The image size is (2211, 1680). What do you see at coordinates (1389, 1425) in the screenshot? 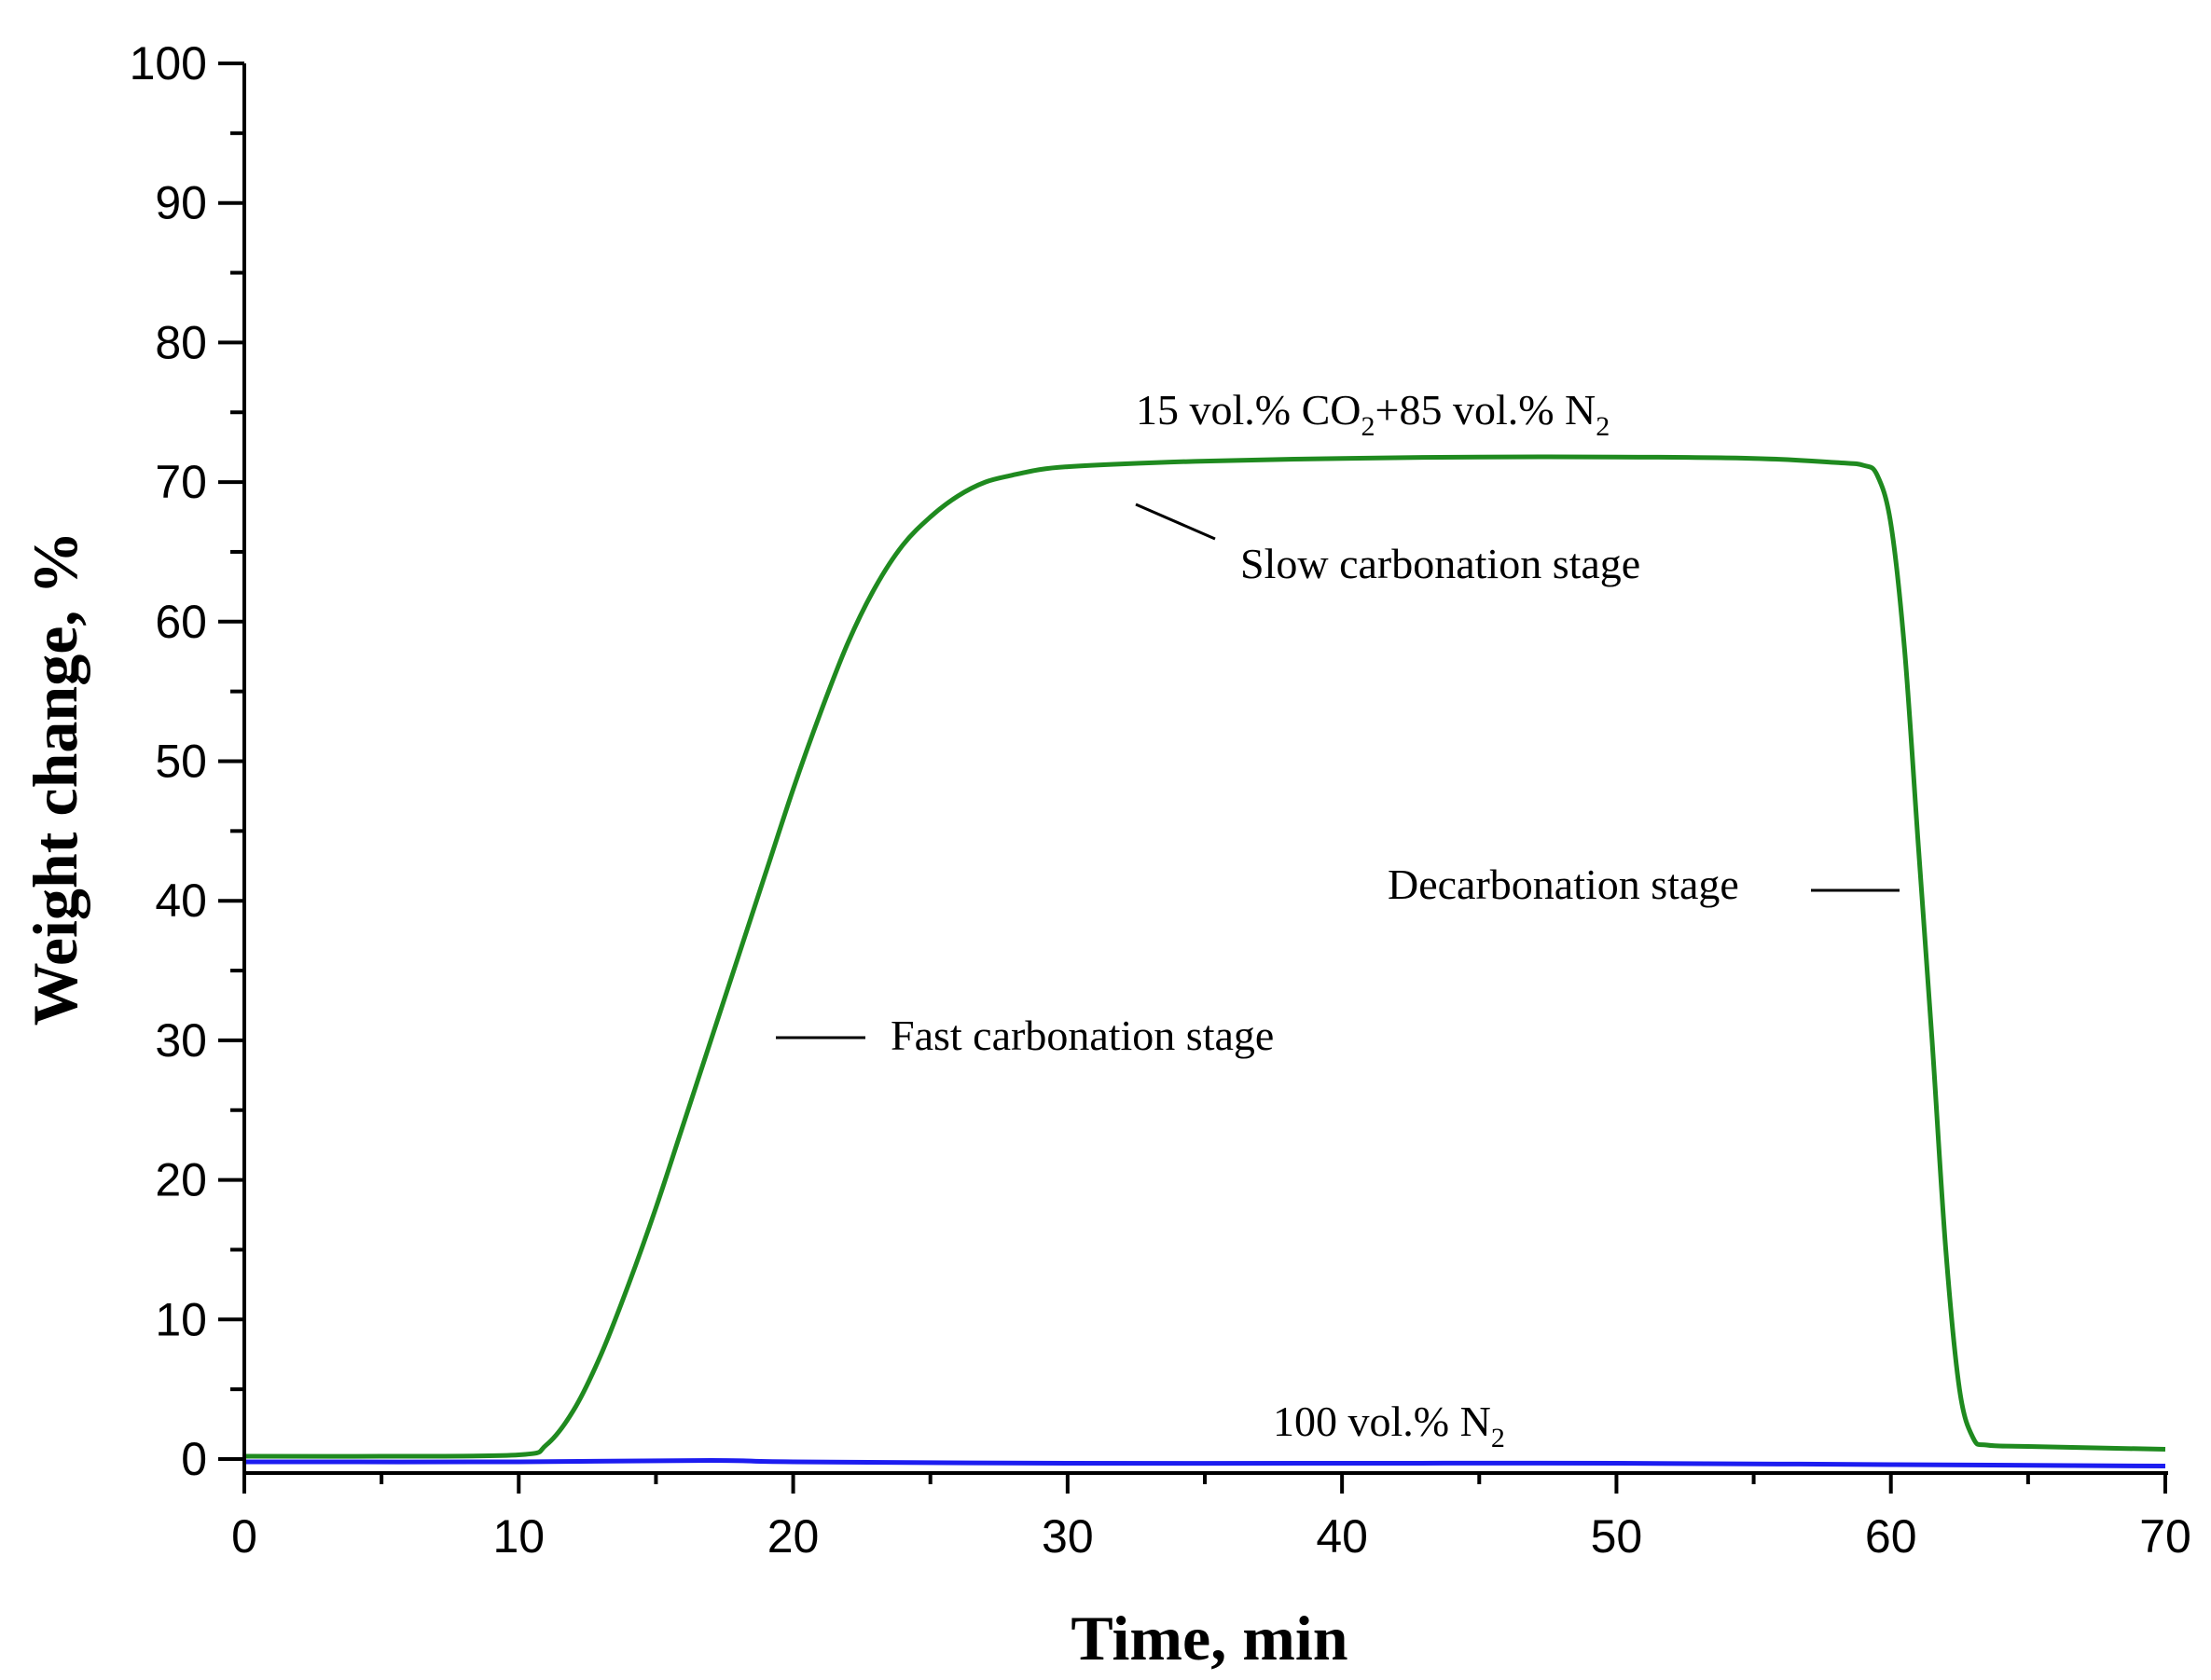
I see `annotation-n2-label: 100 vol.% N2` at bounding box center [1389, 1425].